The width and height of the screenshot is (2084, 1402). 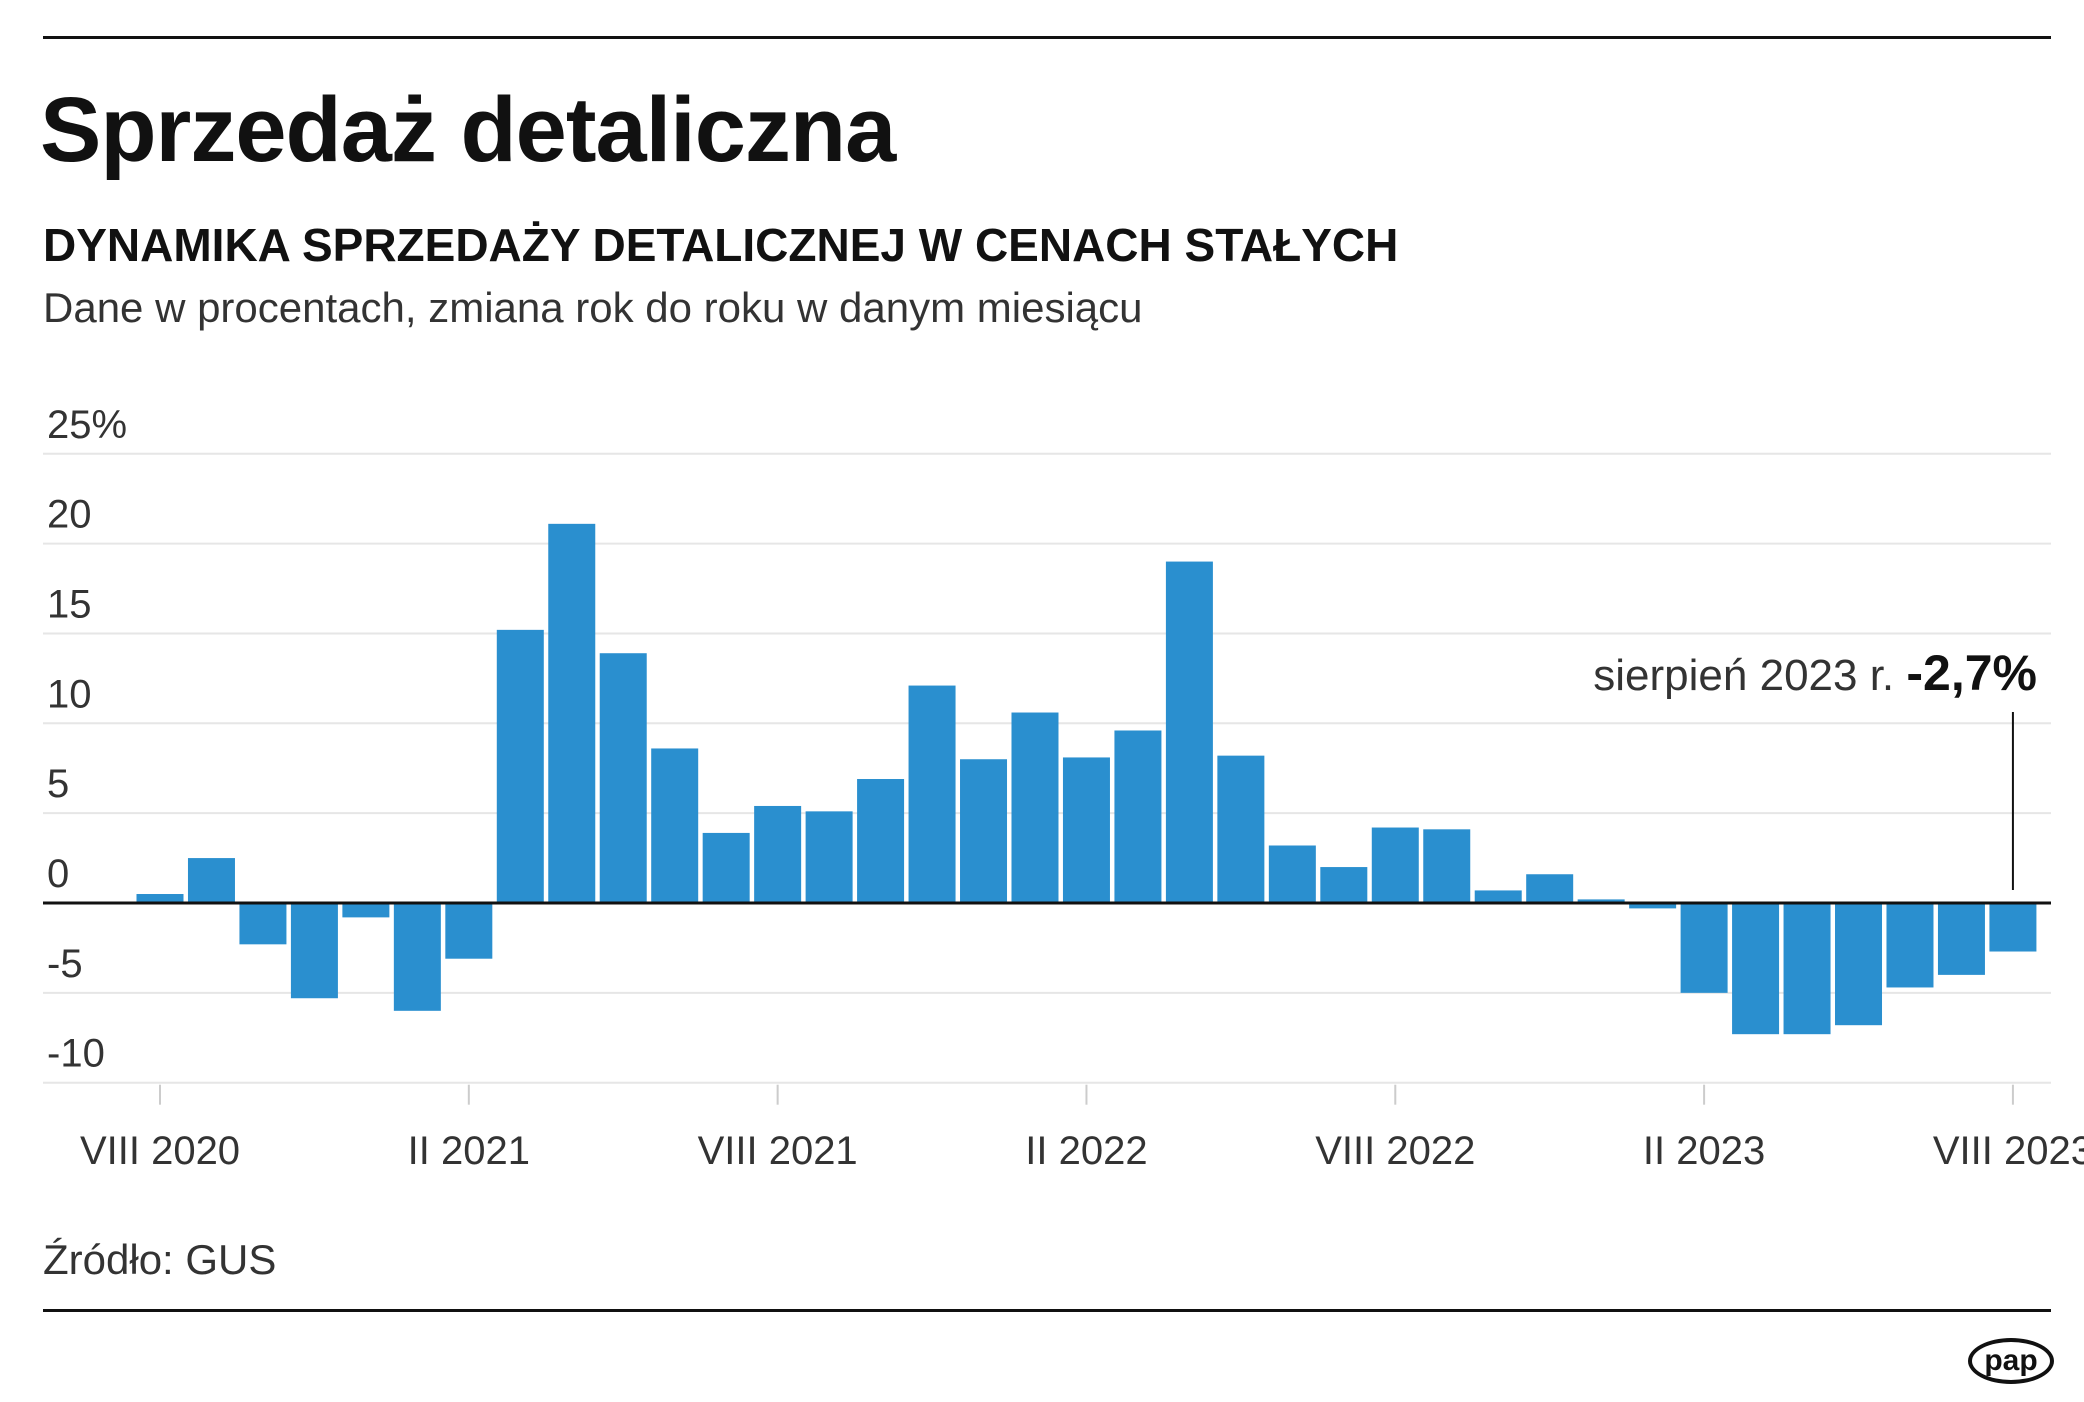 What do you see at coordinates (1395, 865) in the screenshot?
I see `bar-VIII-2022` at bounding box center [1395, 865].